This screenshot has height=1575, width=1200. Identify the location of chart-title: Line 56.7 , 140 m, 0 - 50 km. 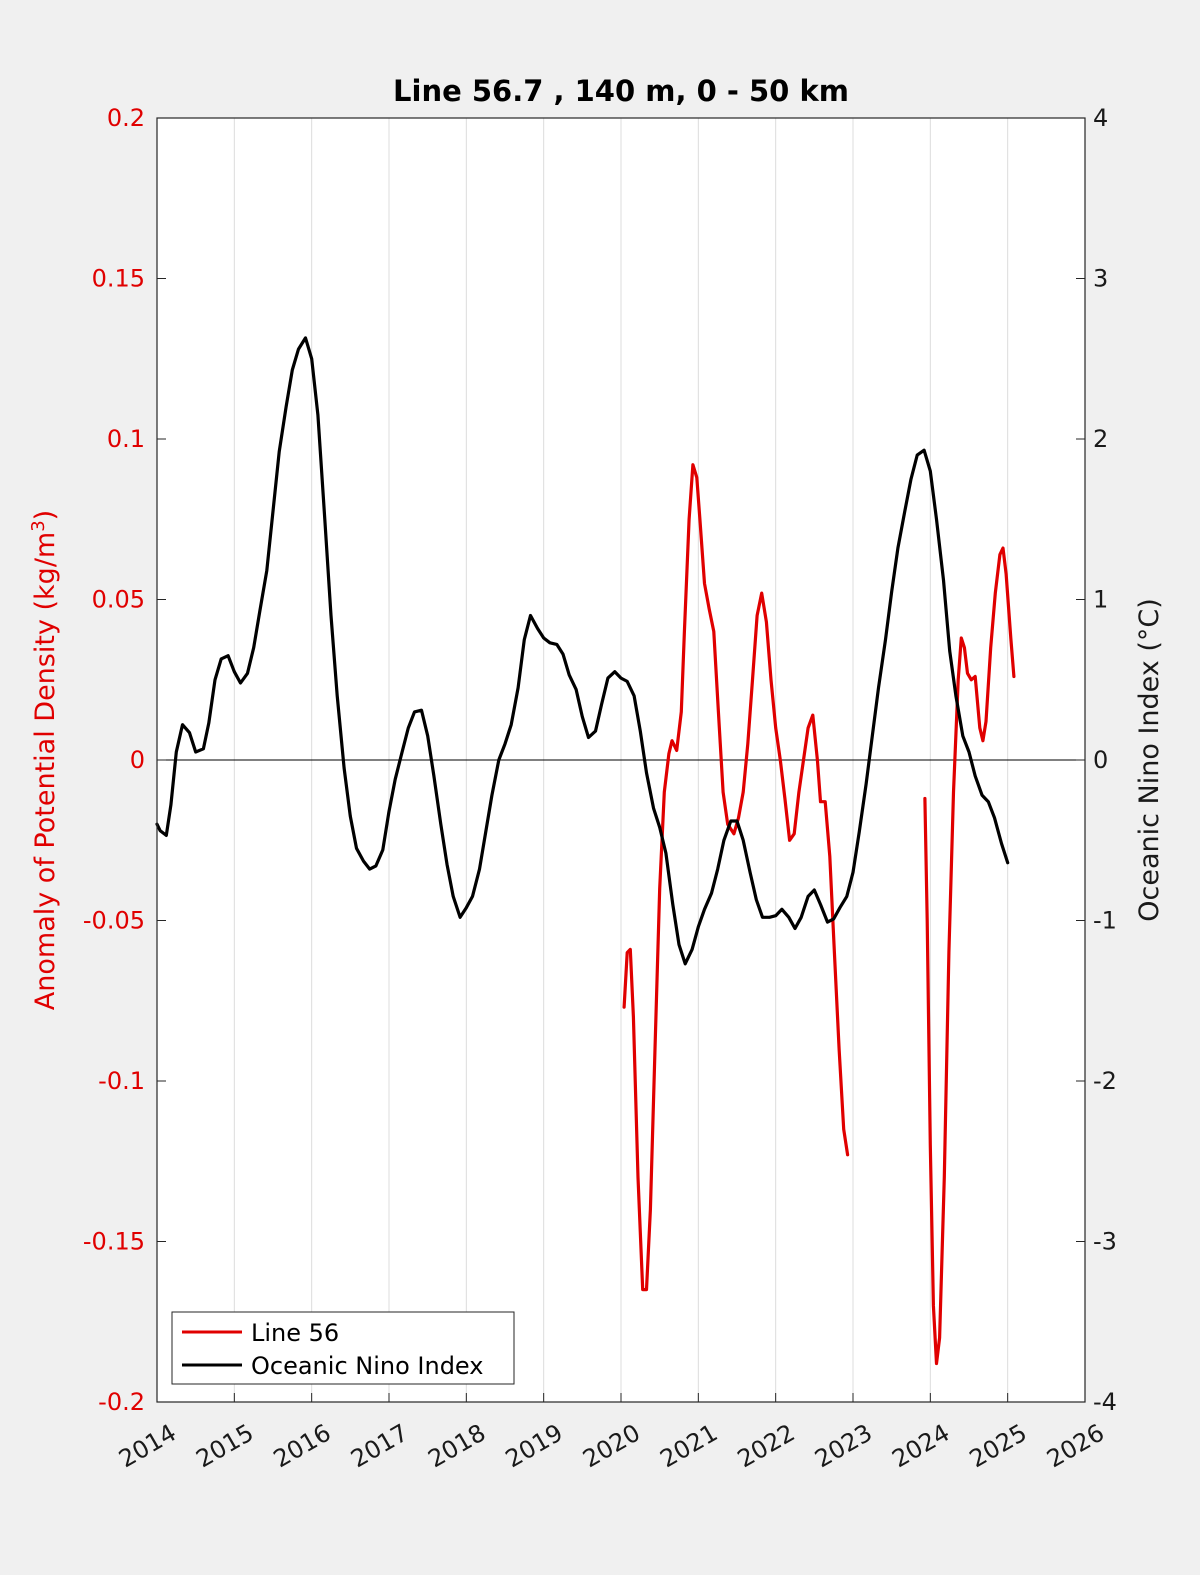
(621, 91).